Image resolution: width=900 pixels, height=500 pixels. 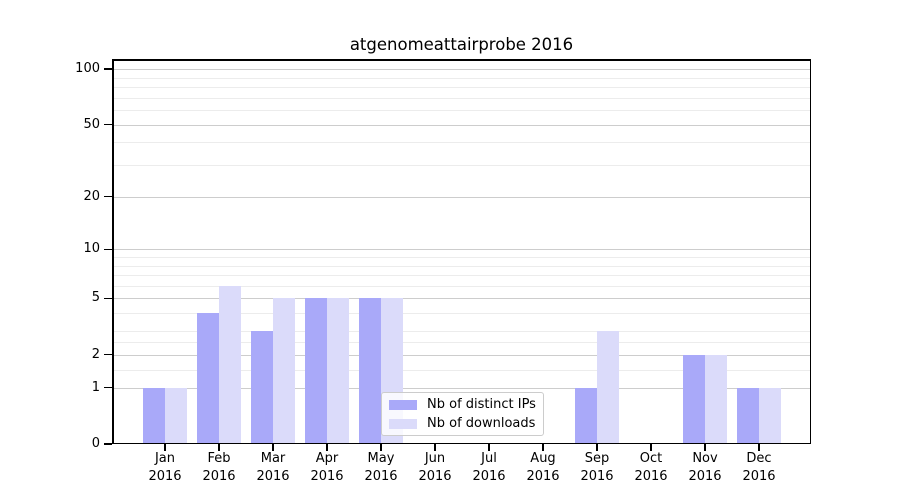 What do you see at coordinates (586, 415) in the screenshot?
I see `bar-distinct-ips-sep` at bounding box center [586, 415].